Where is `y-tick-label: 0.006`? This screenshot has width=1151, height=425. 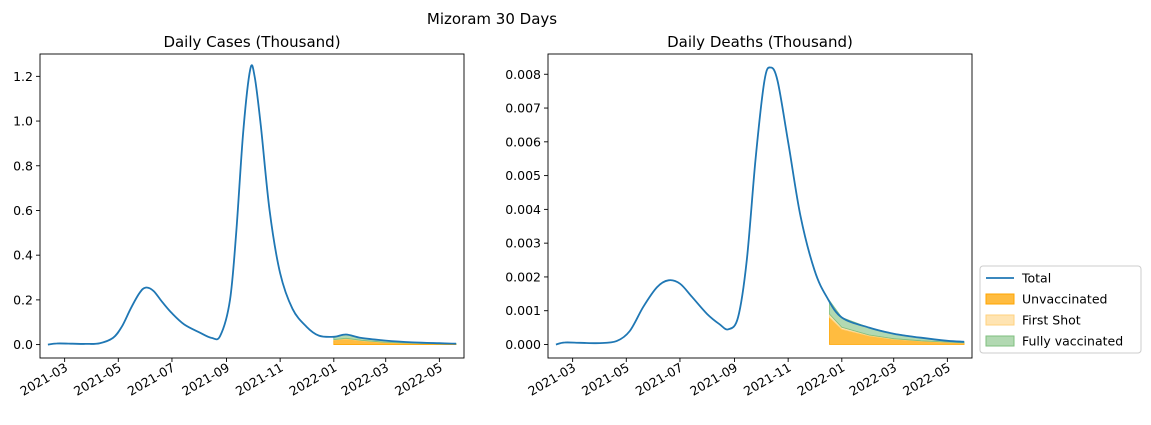
y-tick-label: 0.006 is located at coordinates (523, 141).